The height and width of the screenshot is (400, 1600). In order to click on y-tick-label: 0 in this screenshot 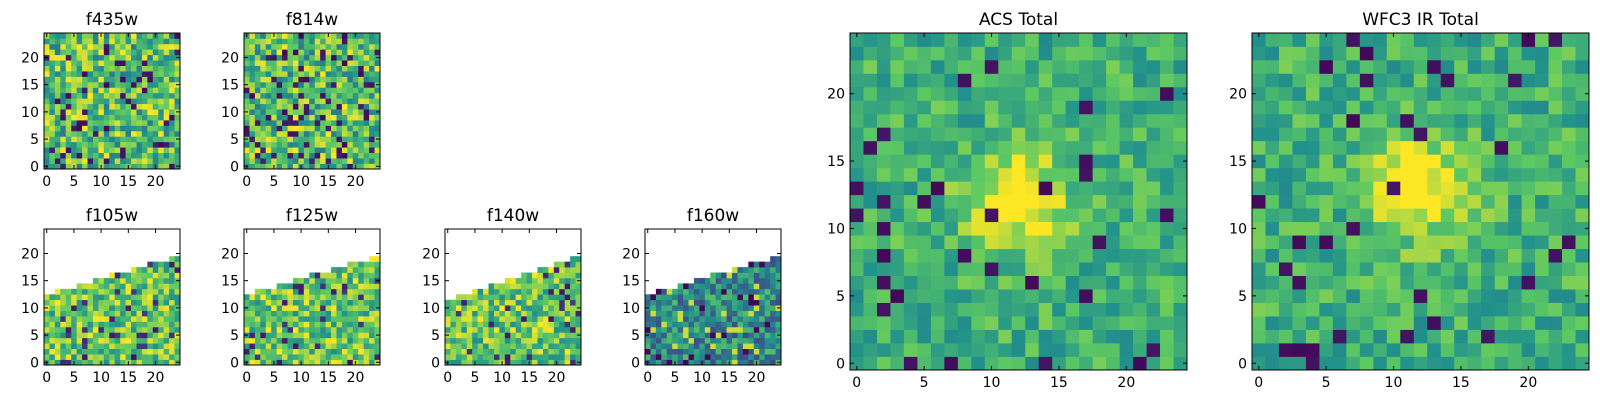, I will do `click(1242, 364)`.